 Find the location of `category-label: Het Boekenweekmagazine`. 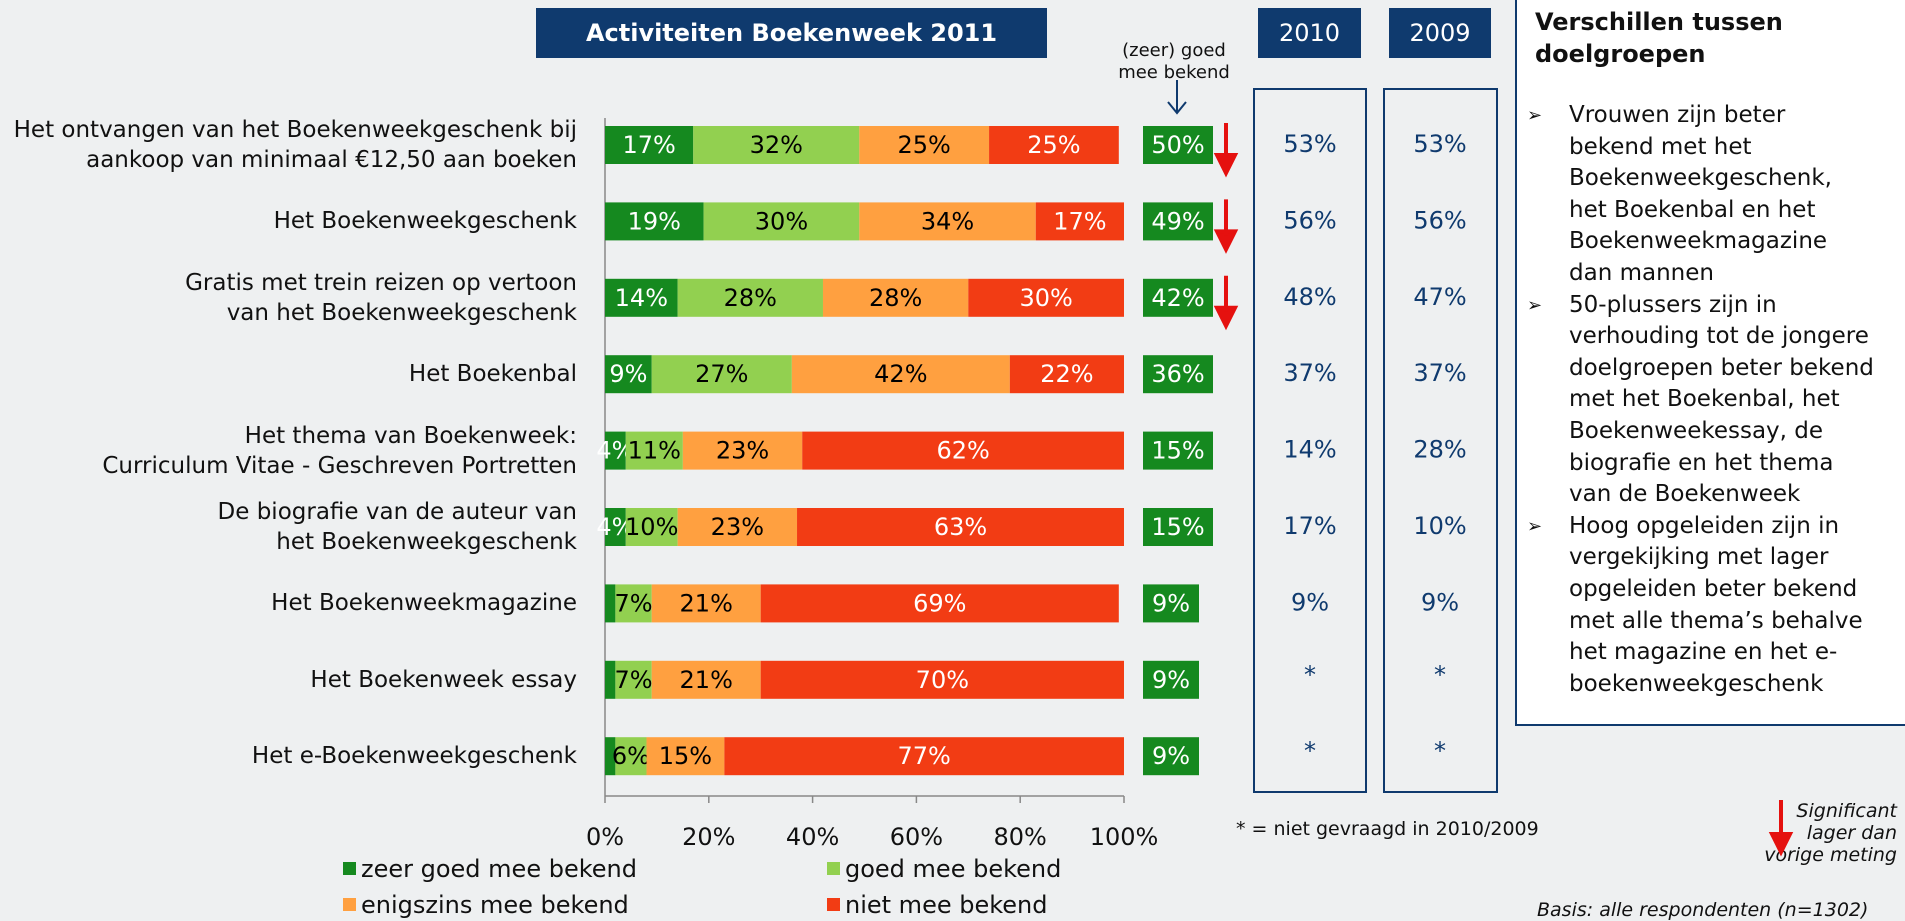

category-label: Het Boekenweekmagazine is located at coordinates (424, 603).